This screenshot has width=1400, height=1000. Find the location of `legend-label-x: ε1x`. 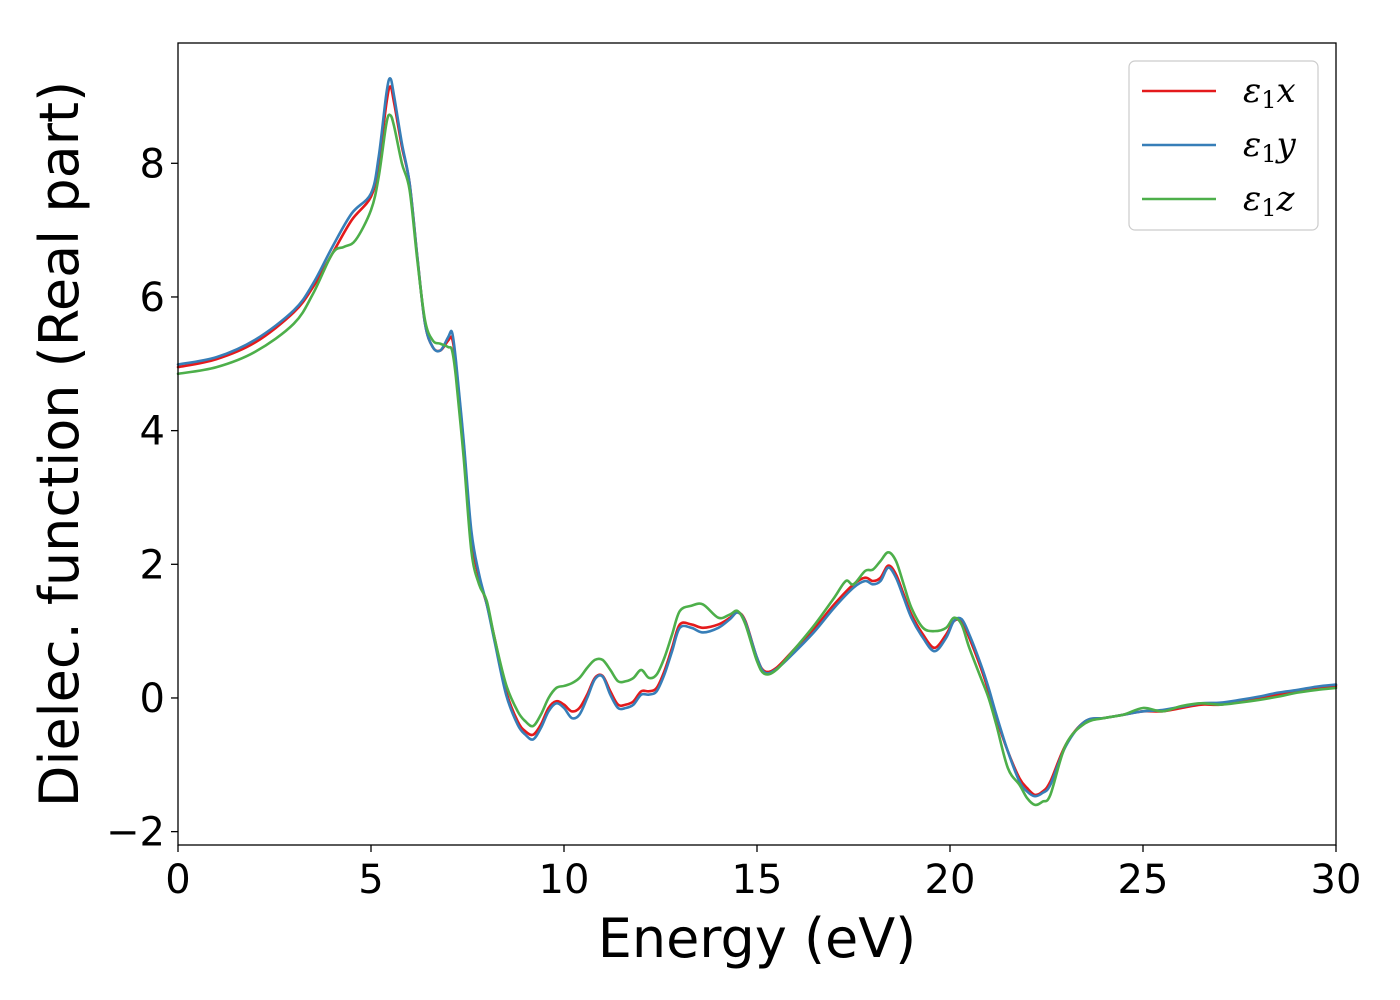

legend-label-x: ε1x is located at coordinates (1269, 92).